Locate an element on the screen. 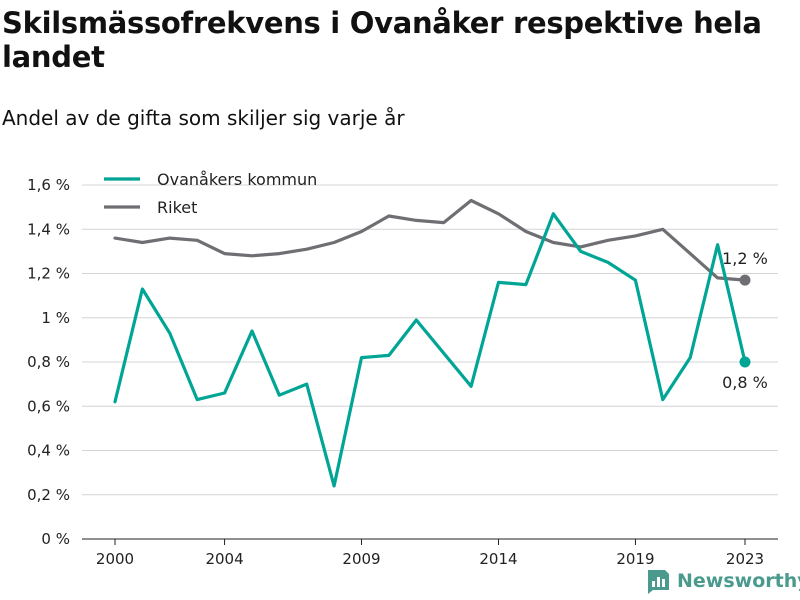 The image size is (800, 600). y-tick-label: 0,6 % is located at coordinates (48, 406).